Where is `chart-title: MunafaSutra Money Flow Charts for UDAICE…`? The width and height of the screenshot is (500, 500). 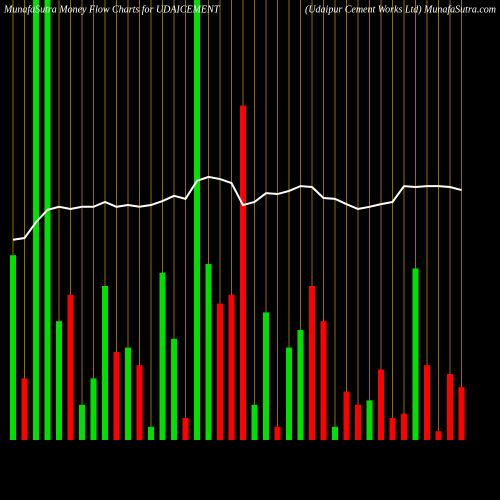 chart-title: MunafaSutra Money Flow Charts for UDAICE… is located at coordinates (112, 9).